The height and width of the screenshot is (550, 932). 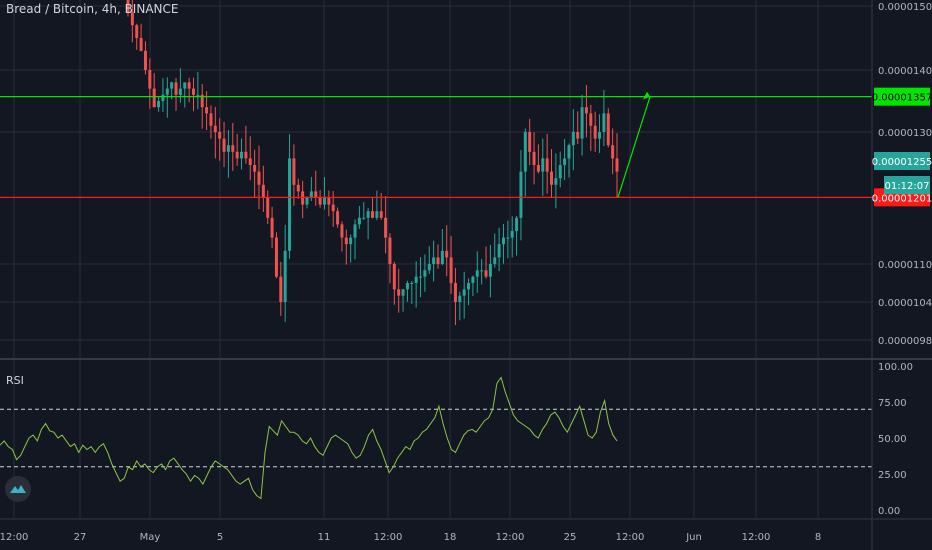 I want to click on rsi-tick-label: 100.00, so click(x=895, y=367).